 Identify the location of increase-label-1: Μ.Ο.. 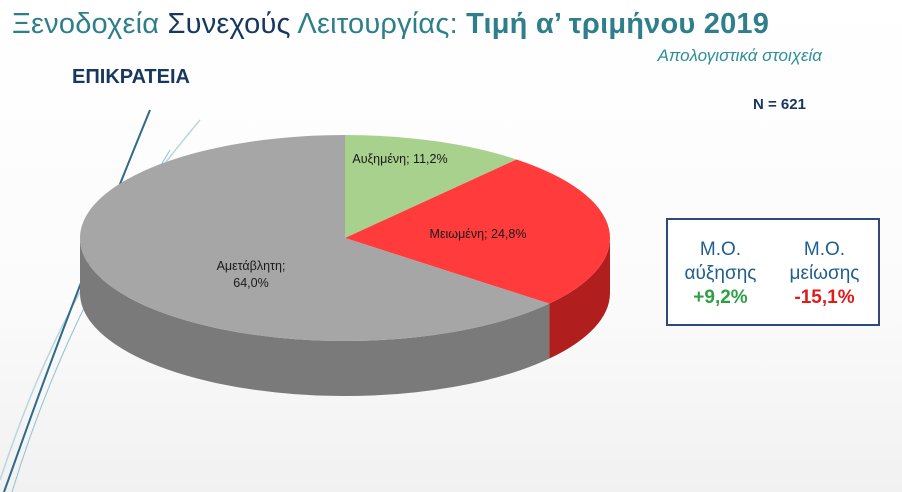
(720, 249).